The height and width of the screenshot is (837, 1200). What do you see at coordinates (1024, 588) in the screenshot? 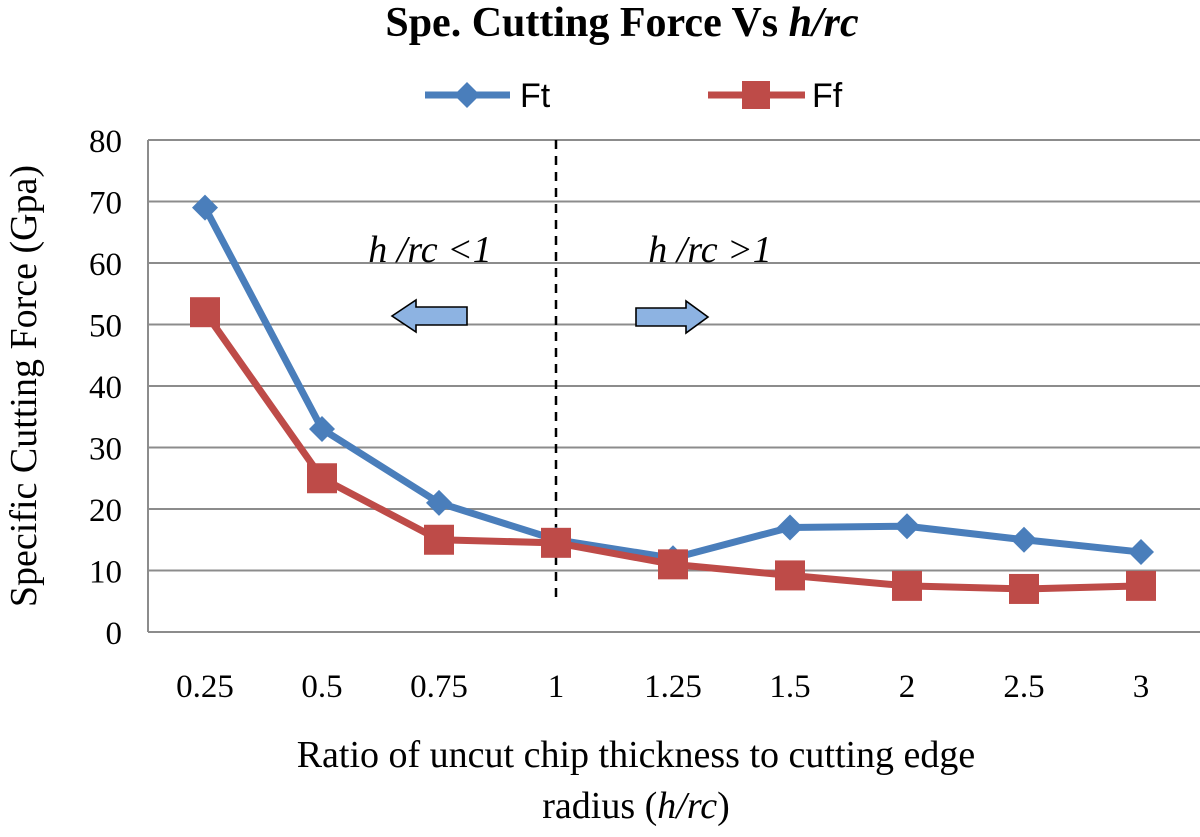
I see `point-ff-2.5` at bounding box center [1024, 588].